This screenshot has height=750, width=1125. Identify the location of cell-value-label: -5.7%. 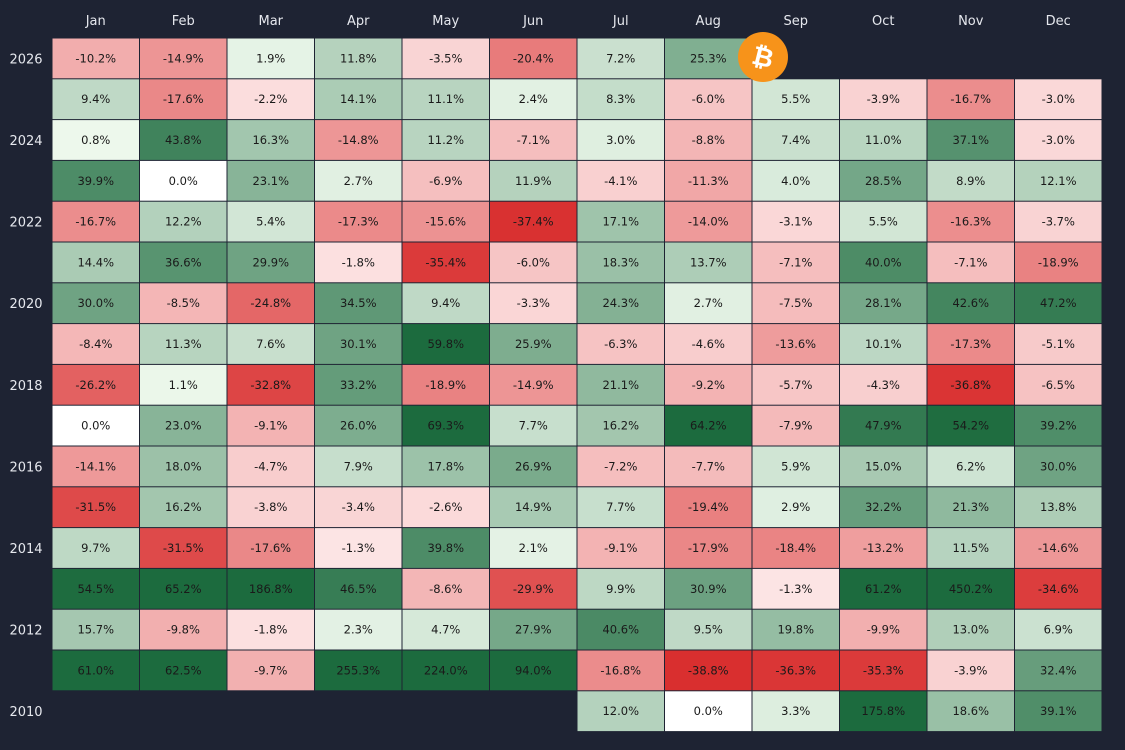
(795, 385).